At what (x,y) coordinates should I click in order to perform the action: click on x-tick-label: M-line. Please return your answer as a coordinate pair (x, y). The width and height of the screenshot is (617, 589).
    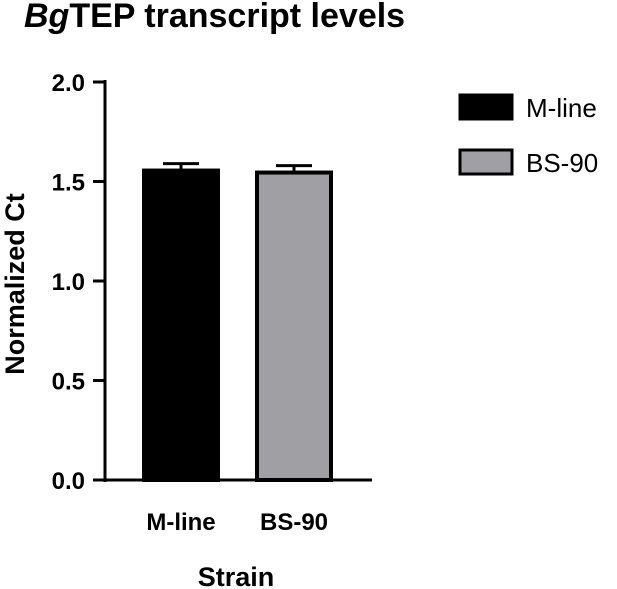
    Looking at the image, I should click on (180, 522).